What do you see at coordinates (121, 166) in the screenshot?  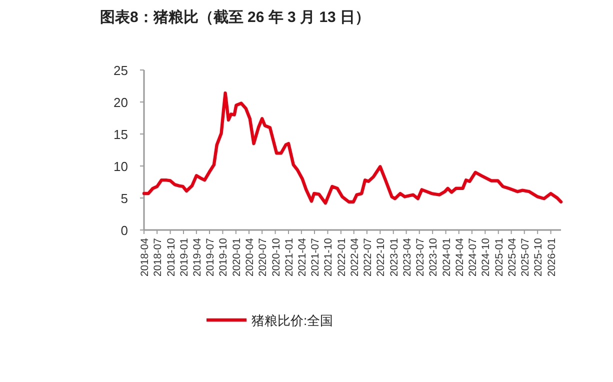 I see `y-tick-label: 10` at bounding box center [121, 166].